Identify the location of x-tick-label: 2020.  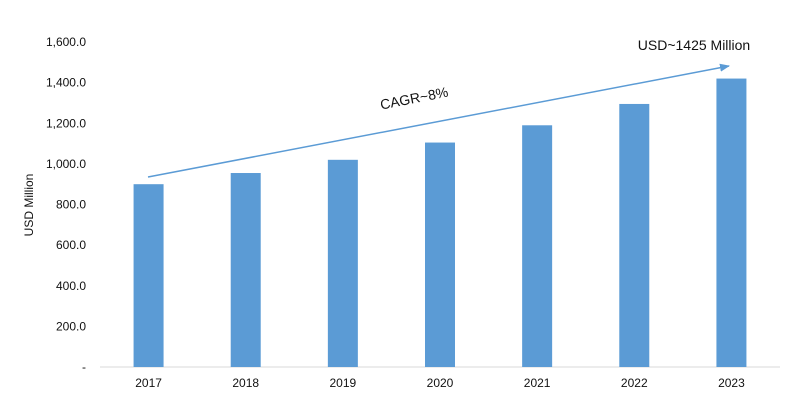
(440, 383).